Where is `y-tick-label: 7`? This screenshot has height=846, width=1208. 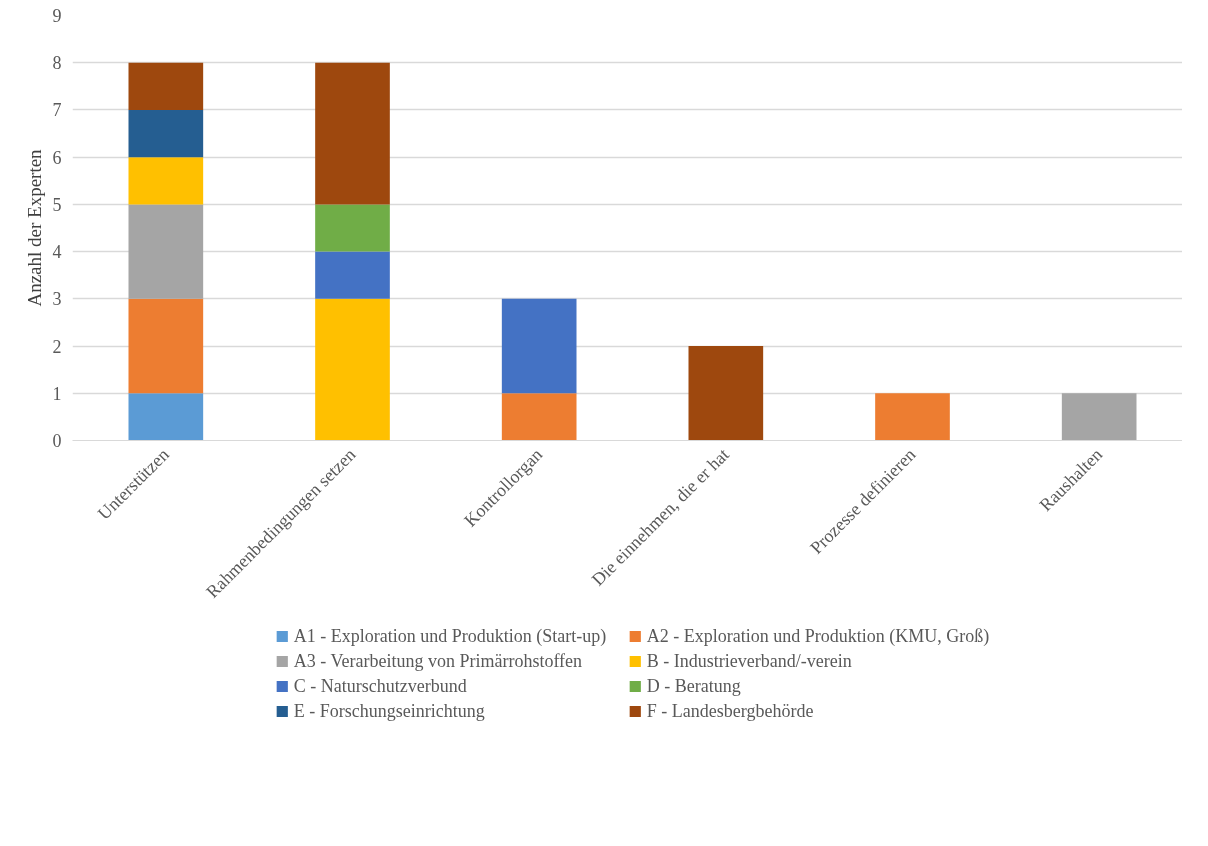 y-tick-label: 7 is located at coordinates (57, 110).